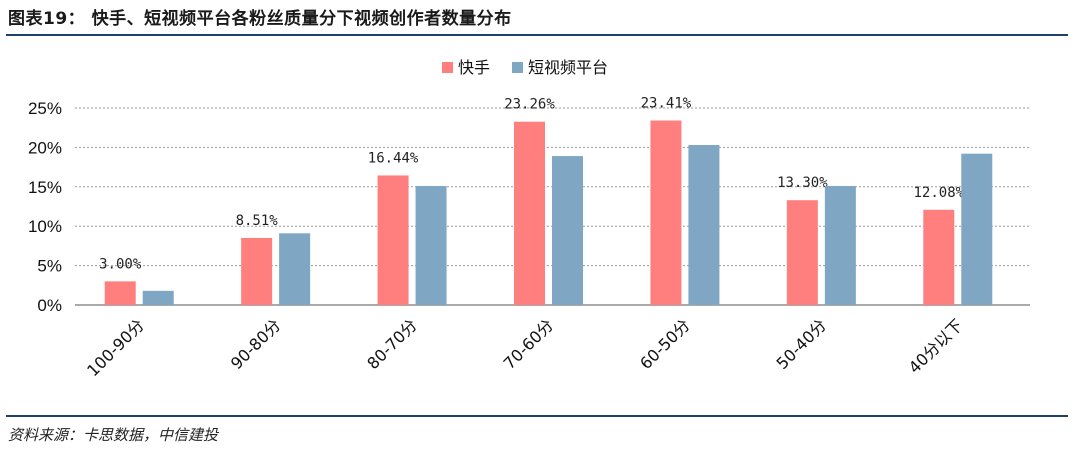  Describe the element at coordinates (257, 221) in the screenshot. I see `data-label: 8.51%` at that location.